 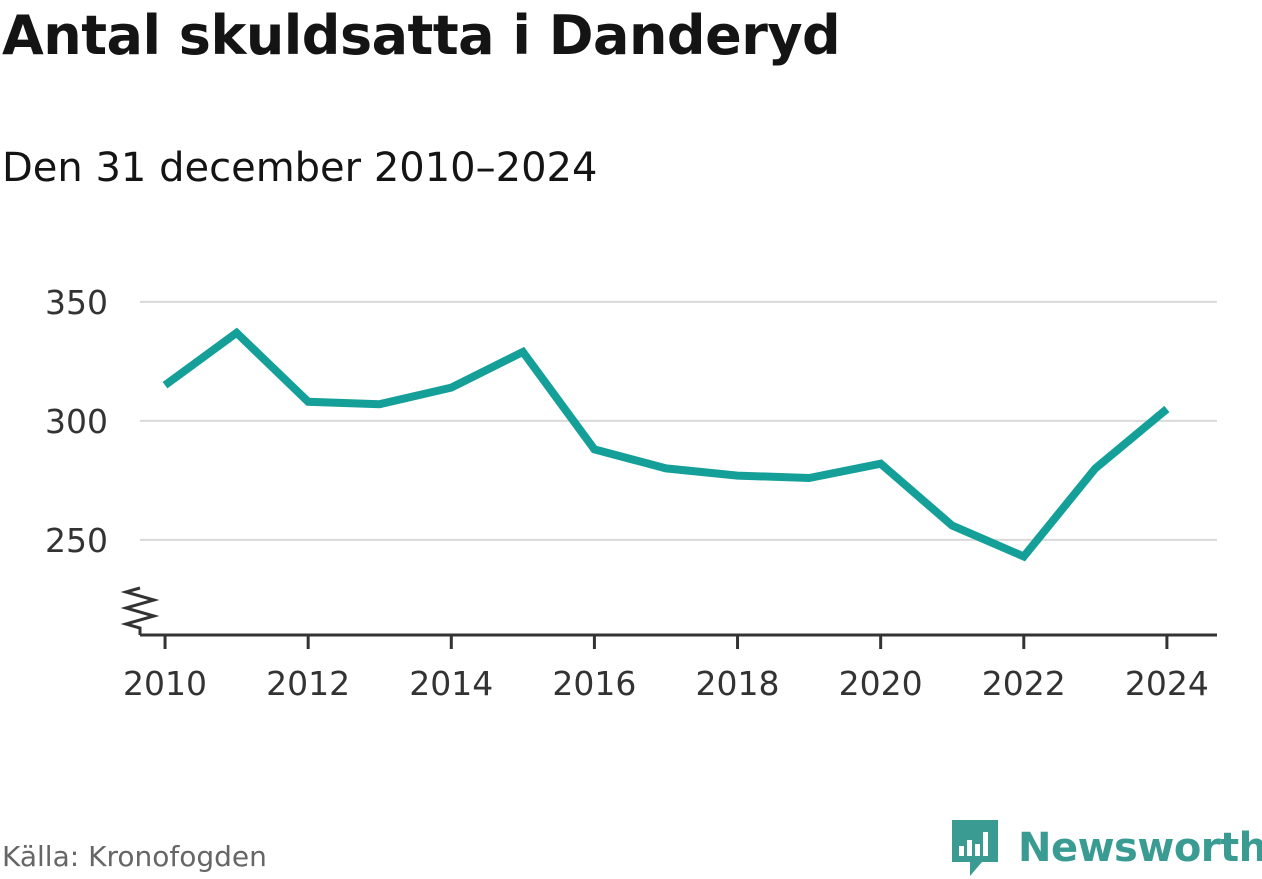 I want to click on x-tick-label: 2012, so click(x=308, y=683).